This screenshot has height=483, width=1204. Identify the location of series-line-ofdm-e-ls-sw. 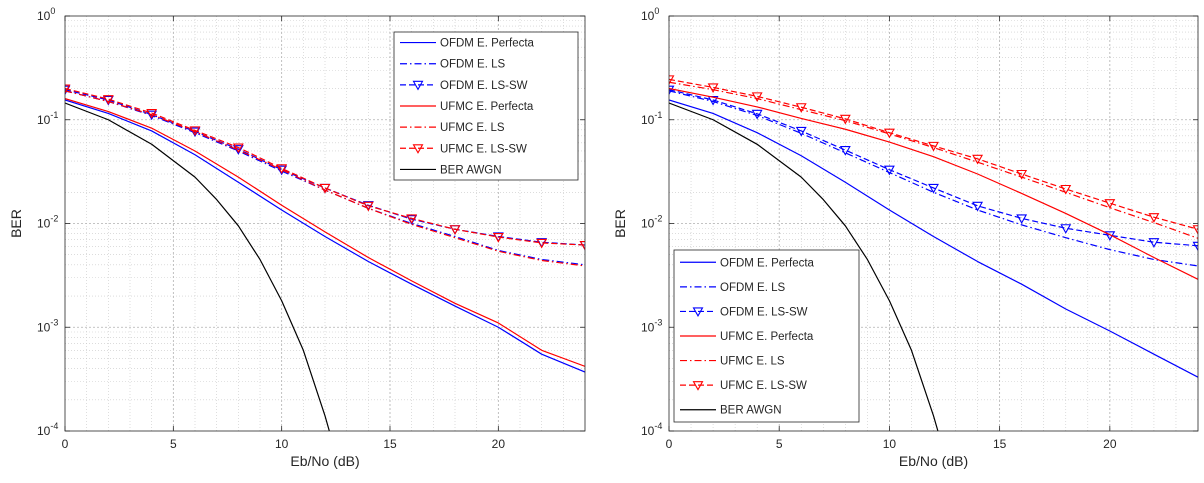
(933, 168).